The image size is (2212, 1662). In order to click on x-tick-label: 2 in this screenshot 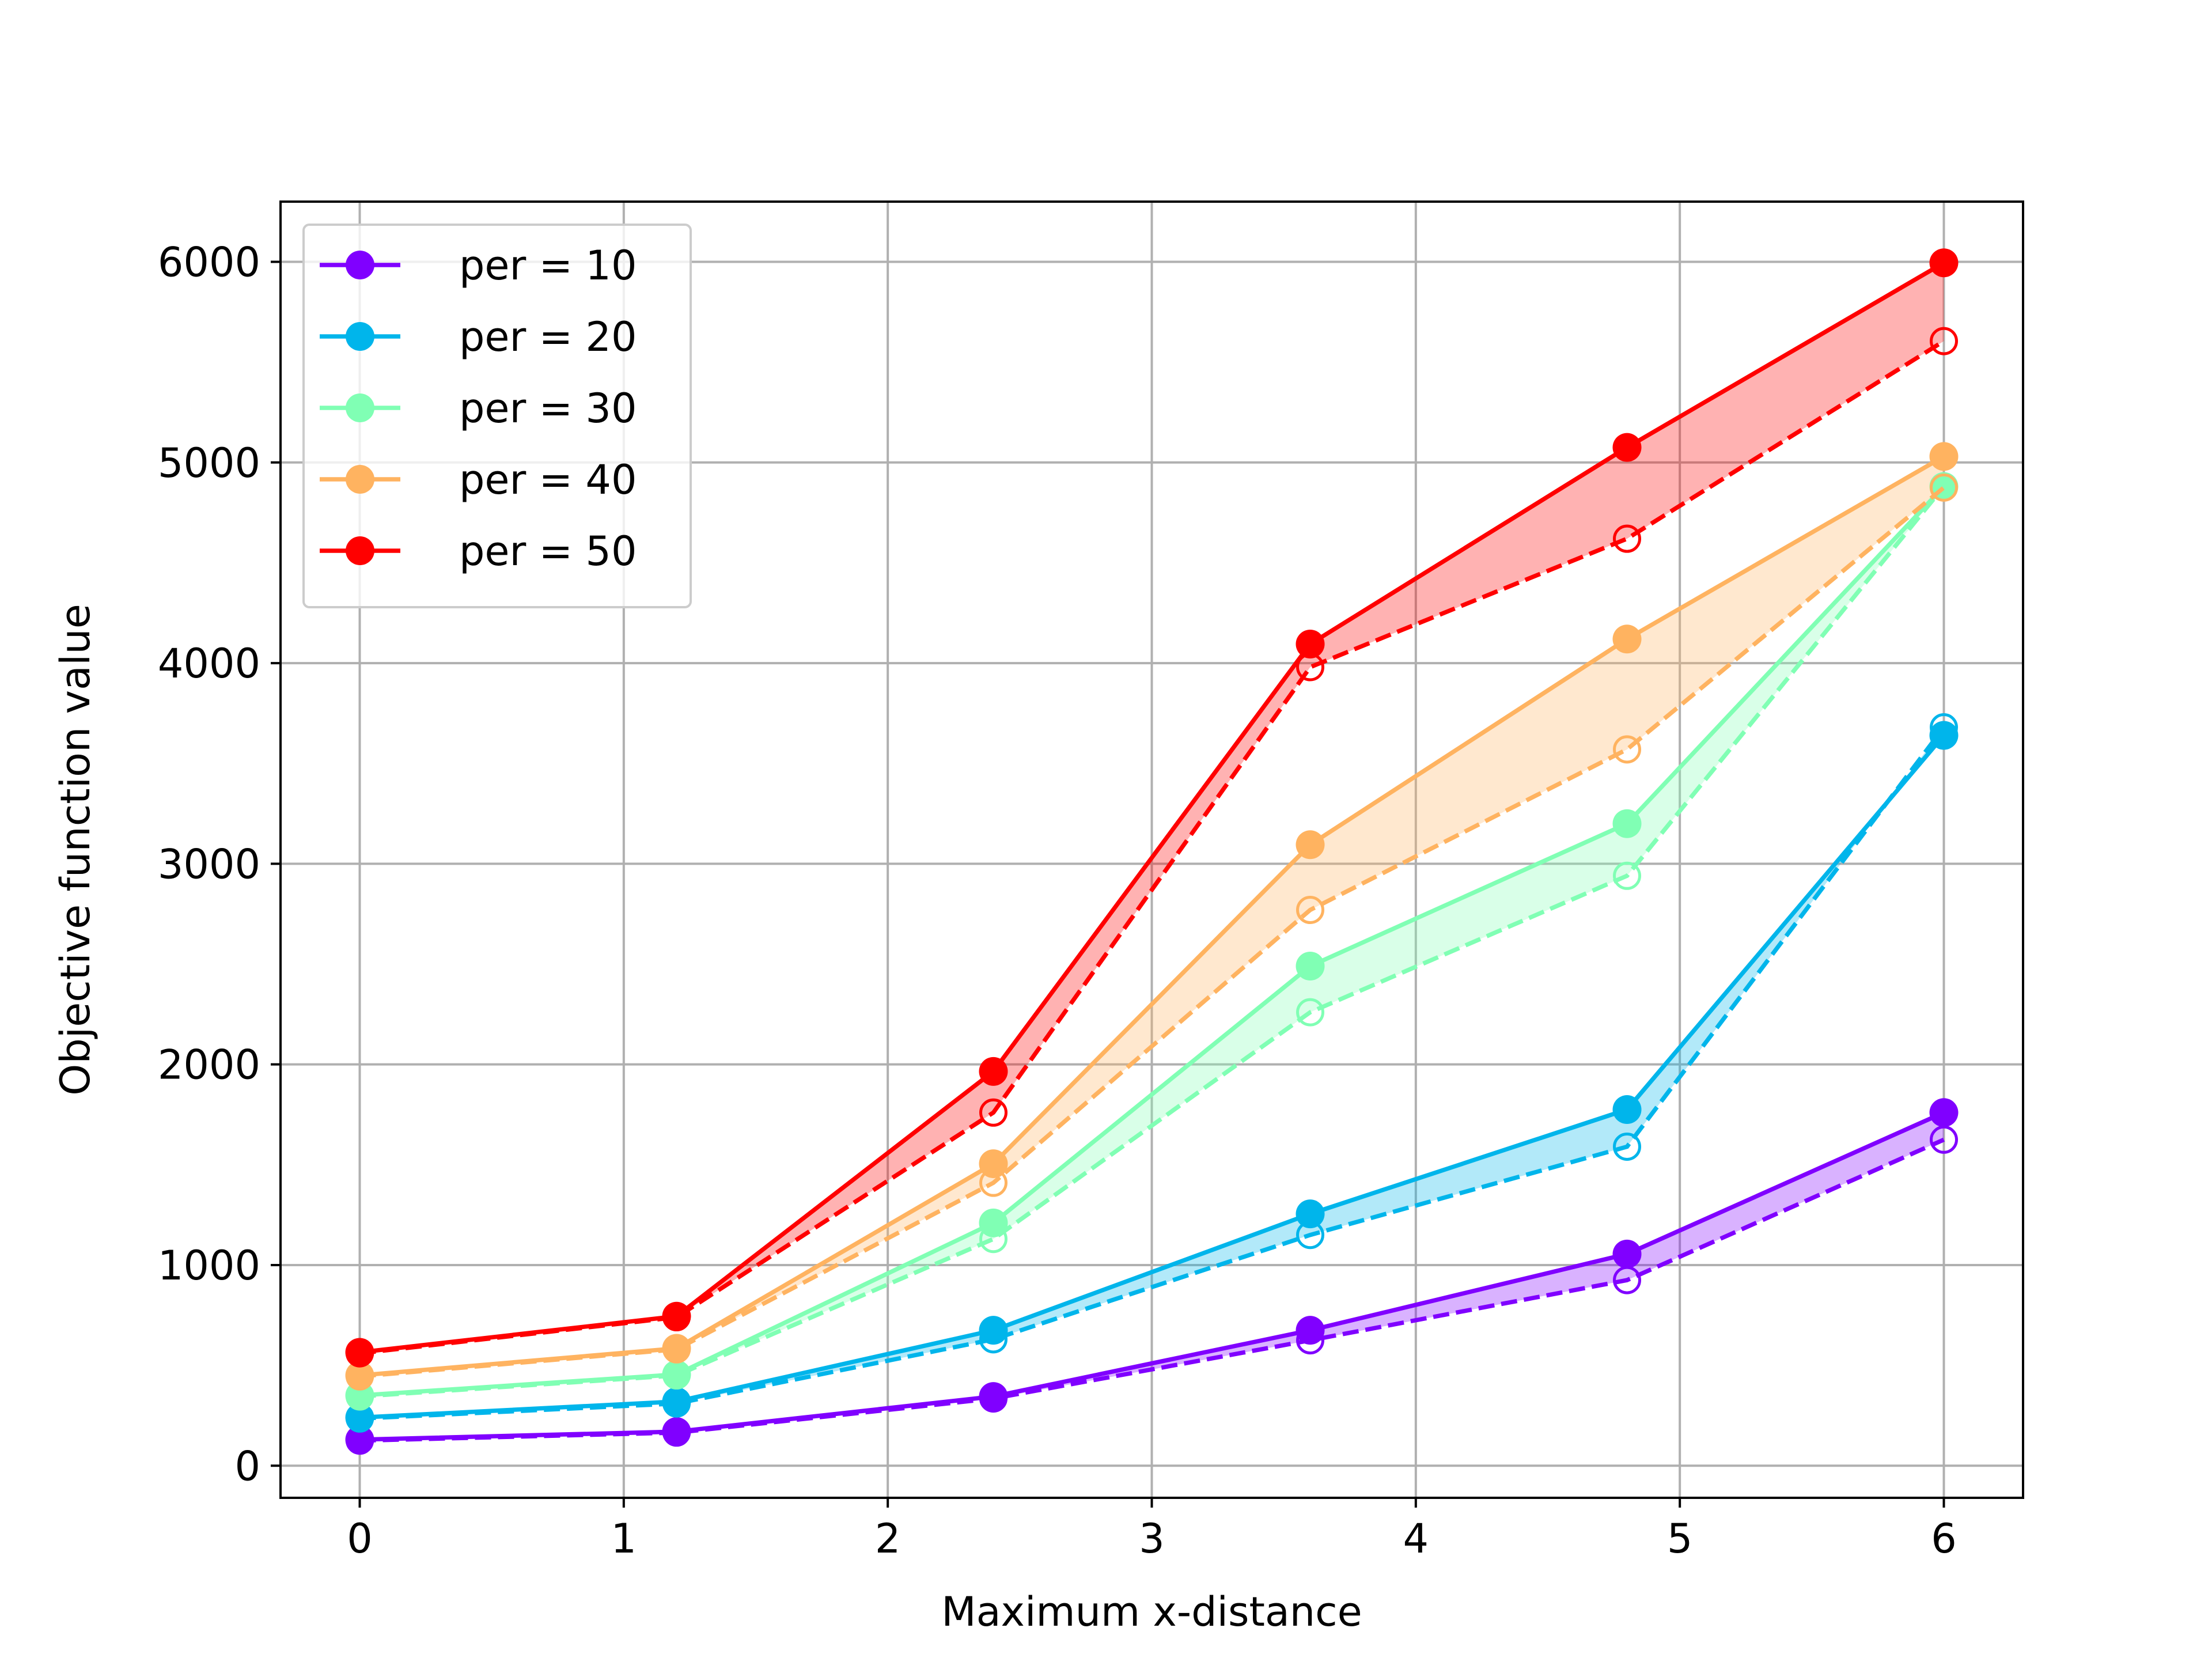, I will do `click(888, 1538)`.